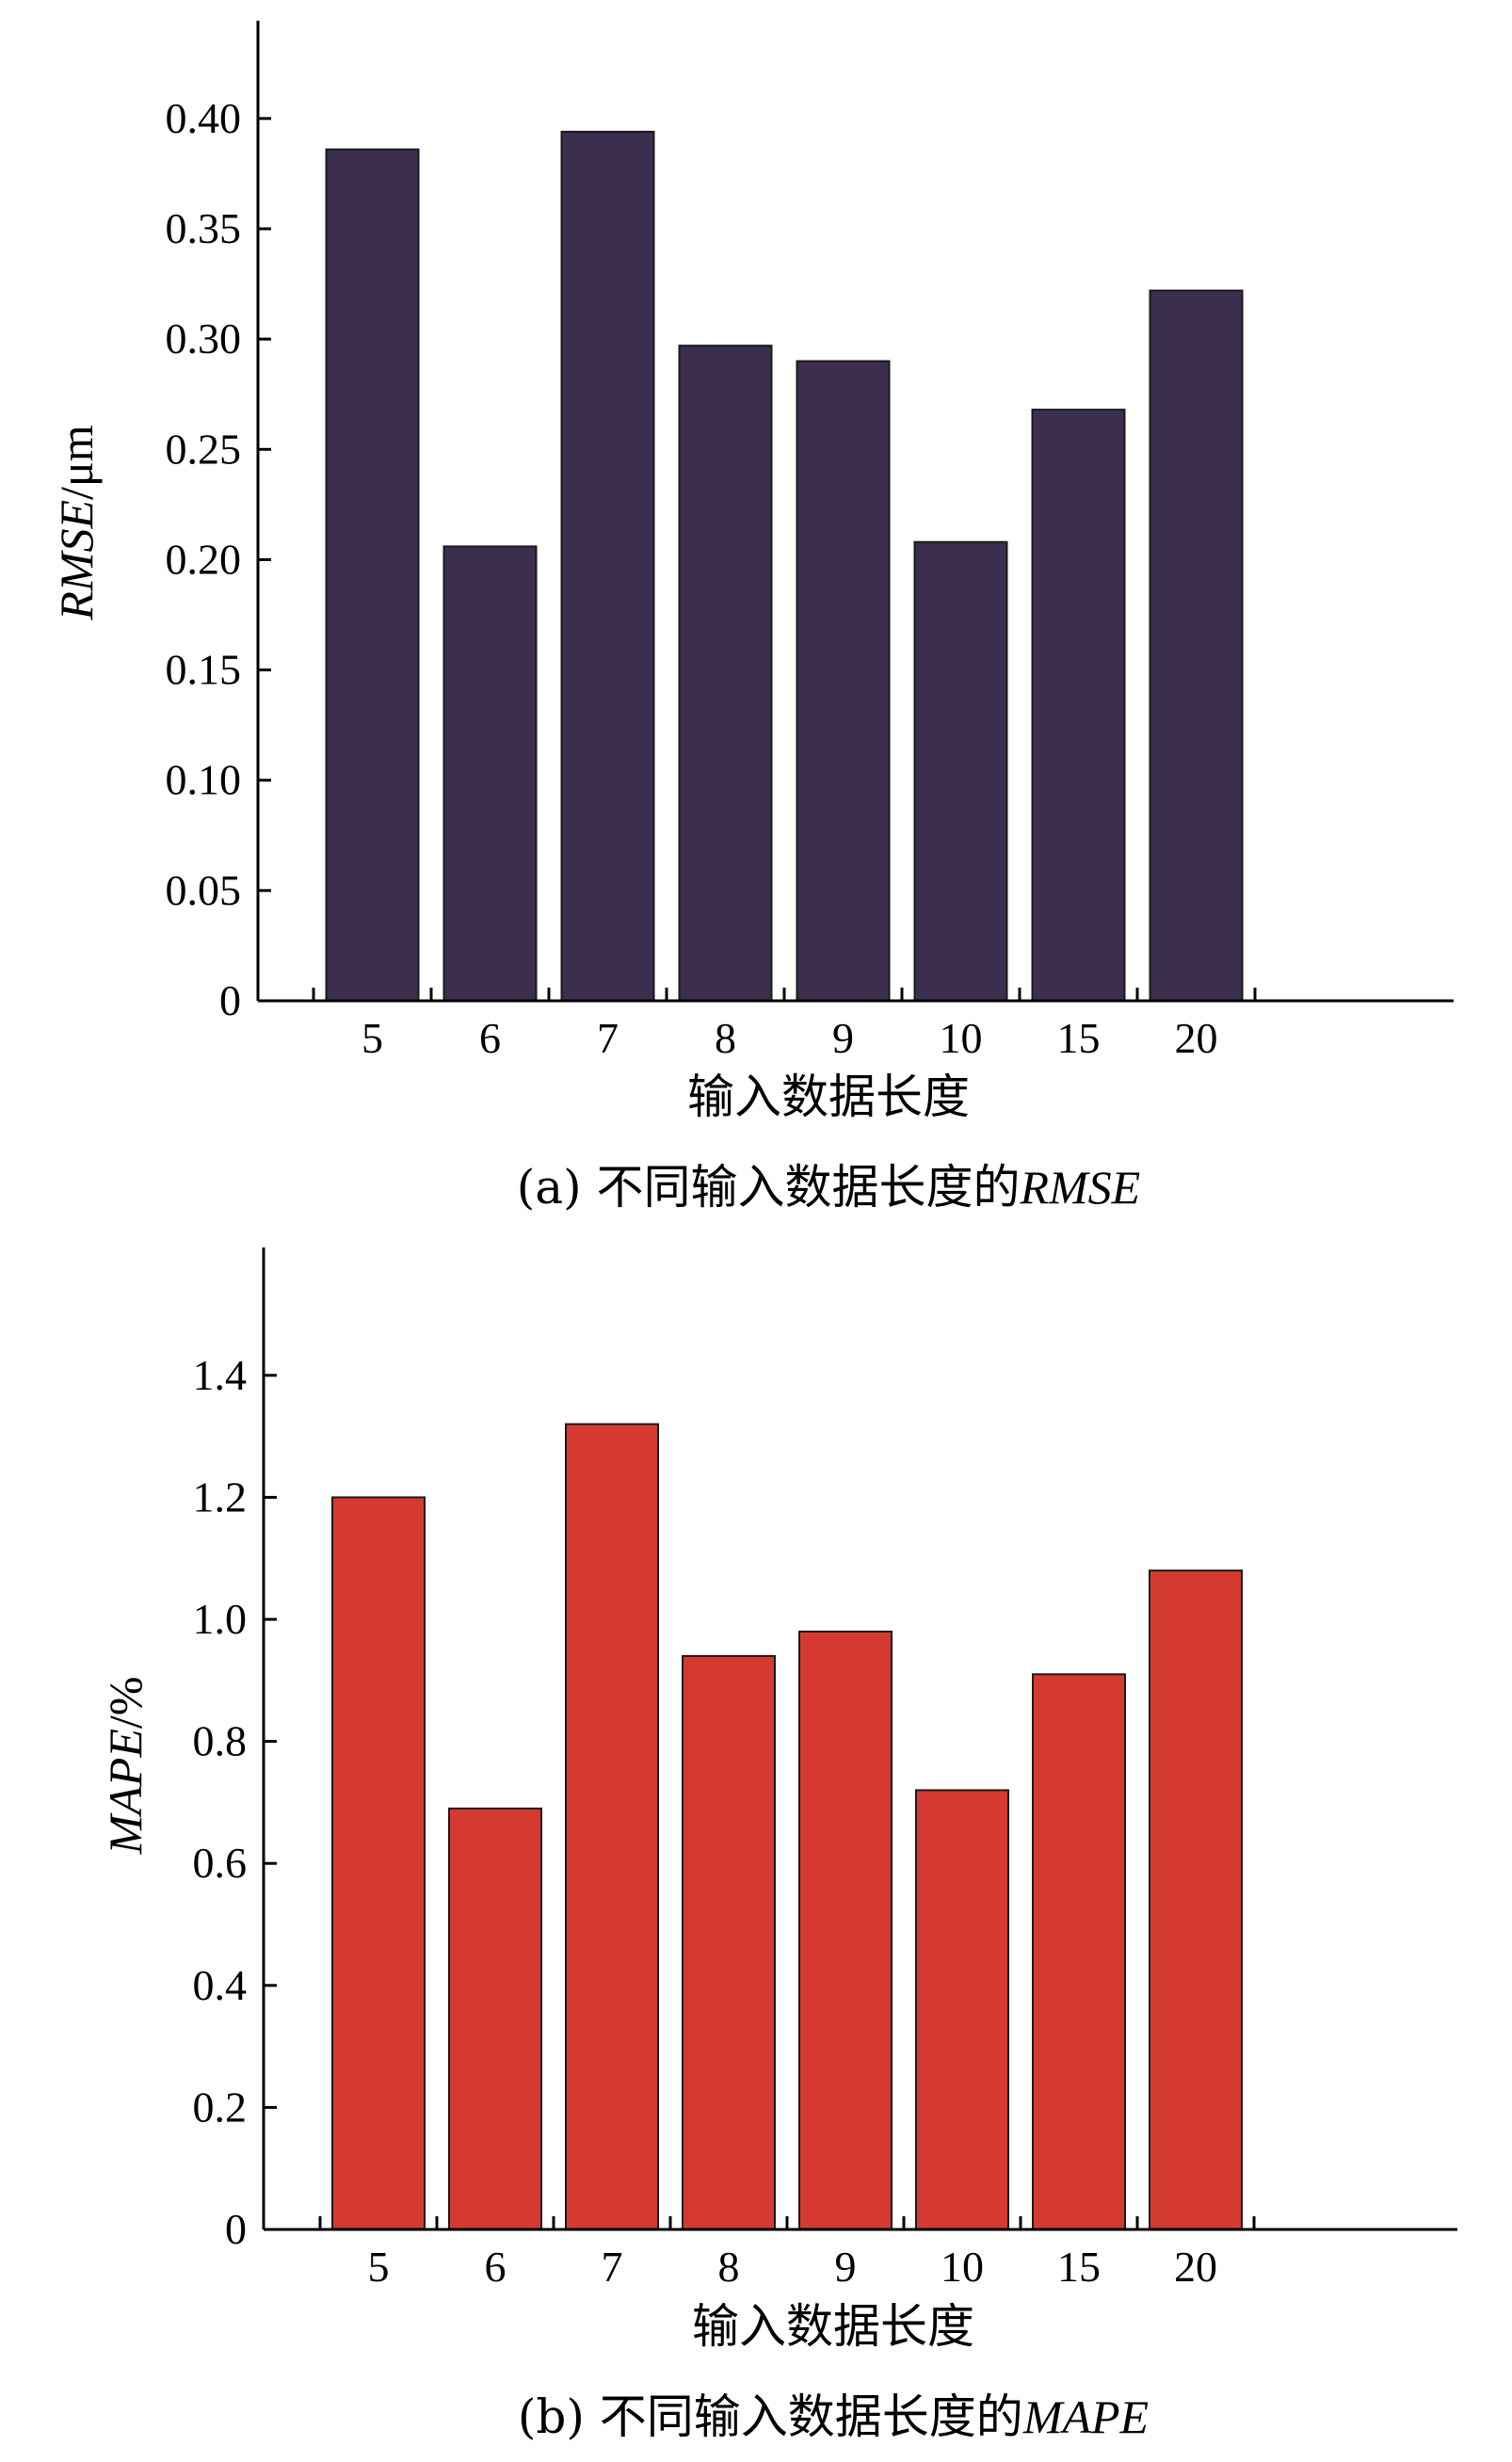 This screenshot has height=2462, width=1512. What do you see at coordinates (846, 2267) in the screenshot?
I see `mape-x-tick-label: 9` at bounding box center [846, 2267].